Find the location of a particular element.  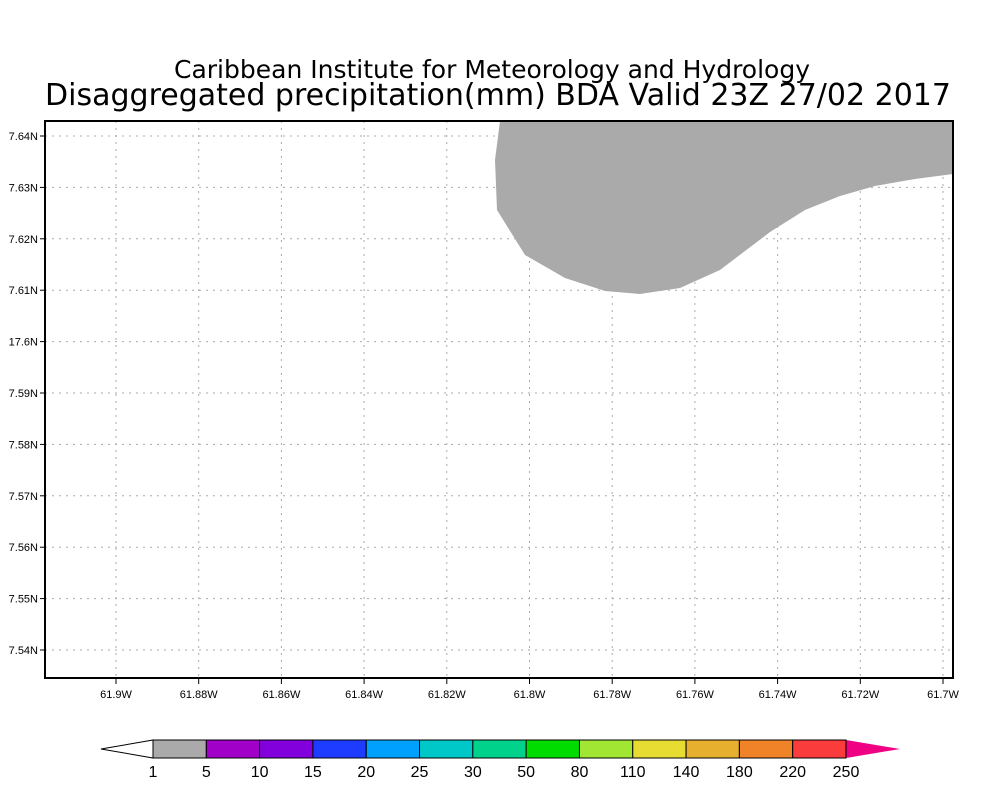

lat-tick-label: 17.6N is located at coordinates (23, 343).